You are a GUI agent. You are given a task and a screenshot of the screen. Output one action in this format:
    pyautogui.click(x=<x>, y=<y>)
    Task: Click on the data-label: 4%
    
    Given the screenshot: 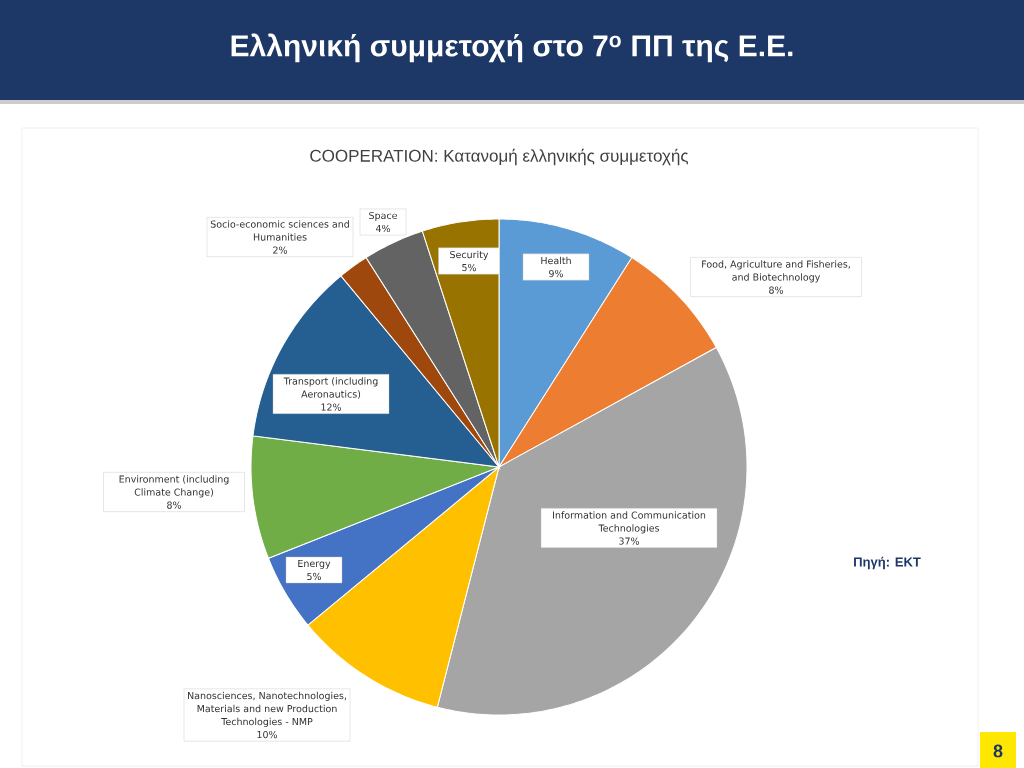 What is the action you would take?
    pyautogui.click(x=383, y=228)
    